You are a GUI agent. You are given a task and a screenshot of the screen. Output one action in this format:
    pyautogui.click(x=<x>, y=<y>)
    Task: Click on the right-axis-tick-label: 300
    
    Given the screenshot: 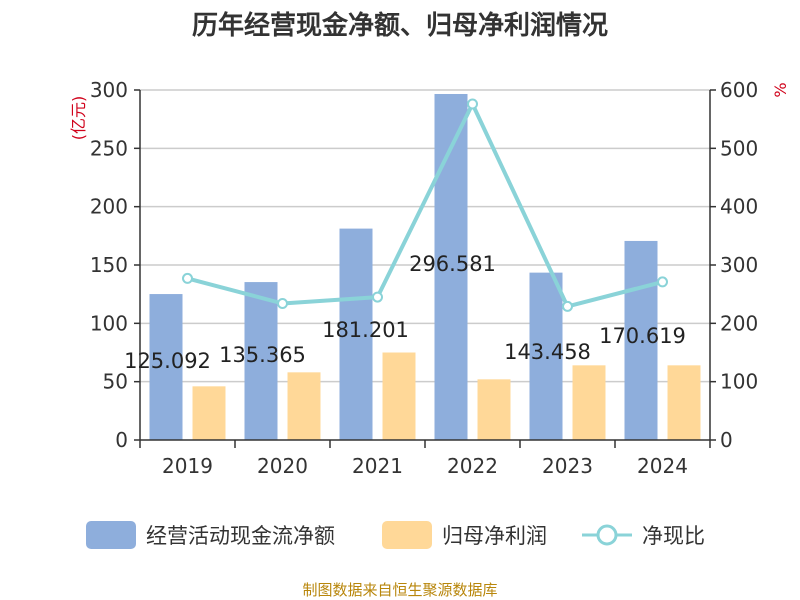 What is the action you would take?
    pyautogui.click(x=739, y=265)
    